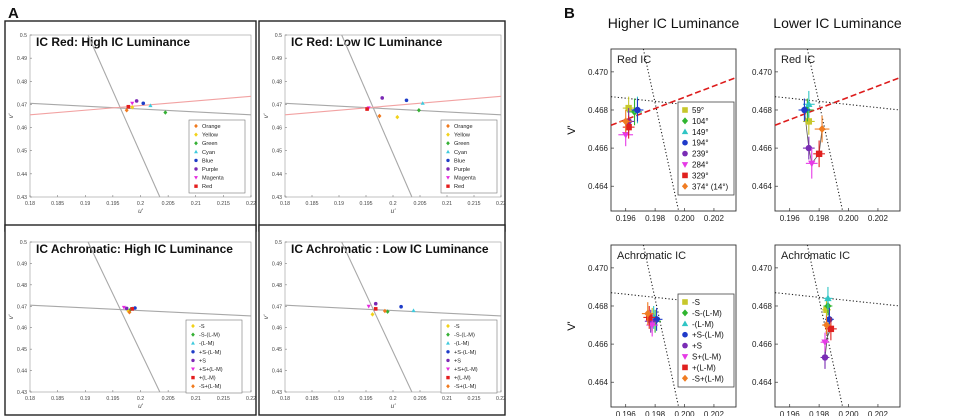  Describe the element at coordinates (368, 306) in the screenshot. I see `point-+S+(L-M)` at that location.